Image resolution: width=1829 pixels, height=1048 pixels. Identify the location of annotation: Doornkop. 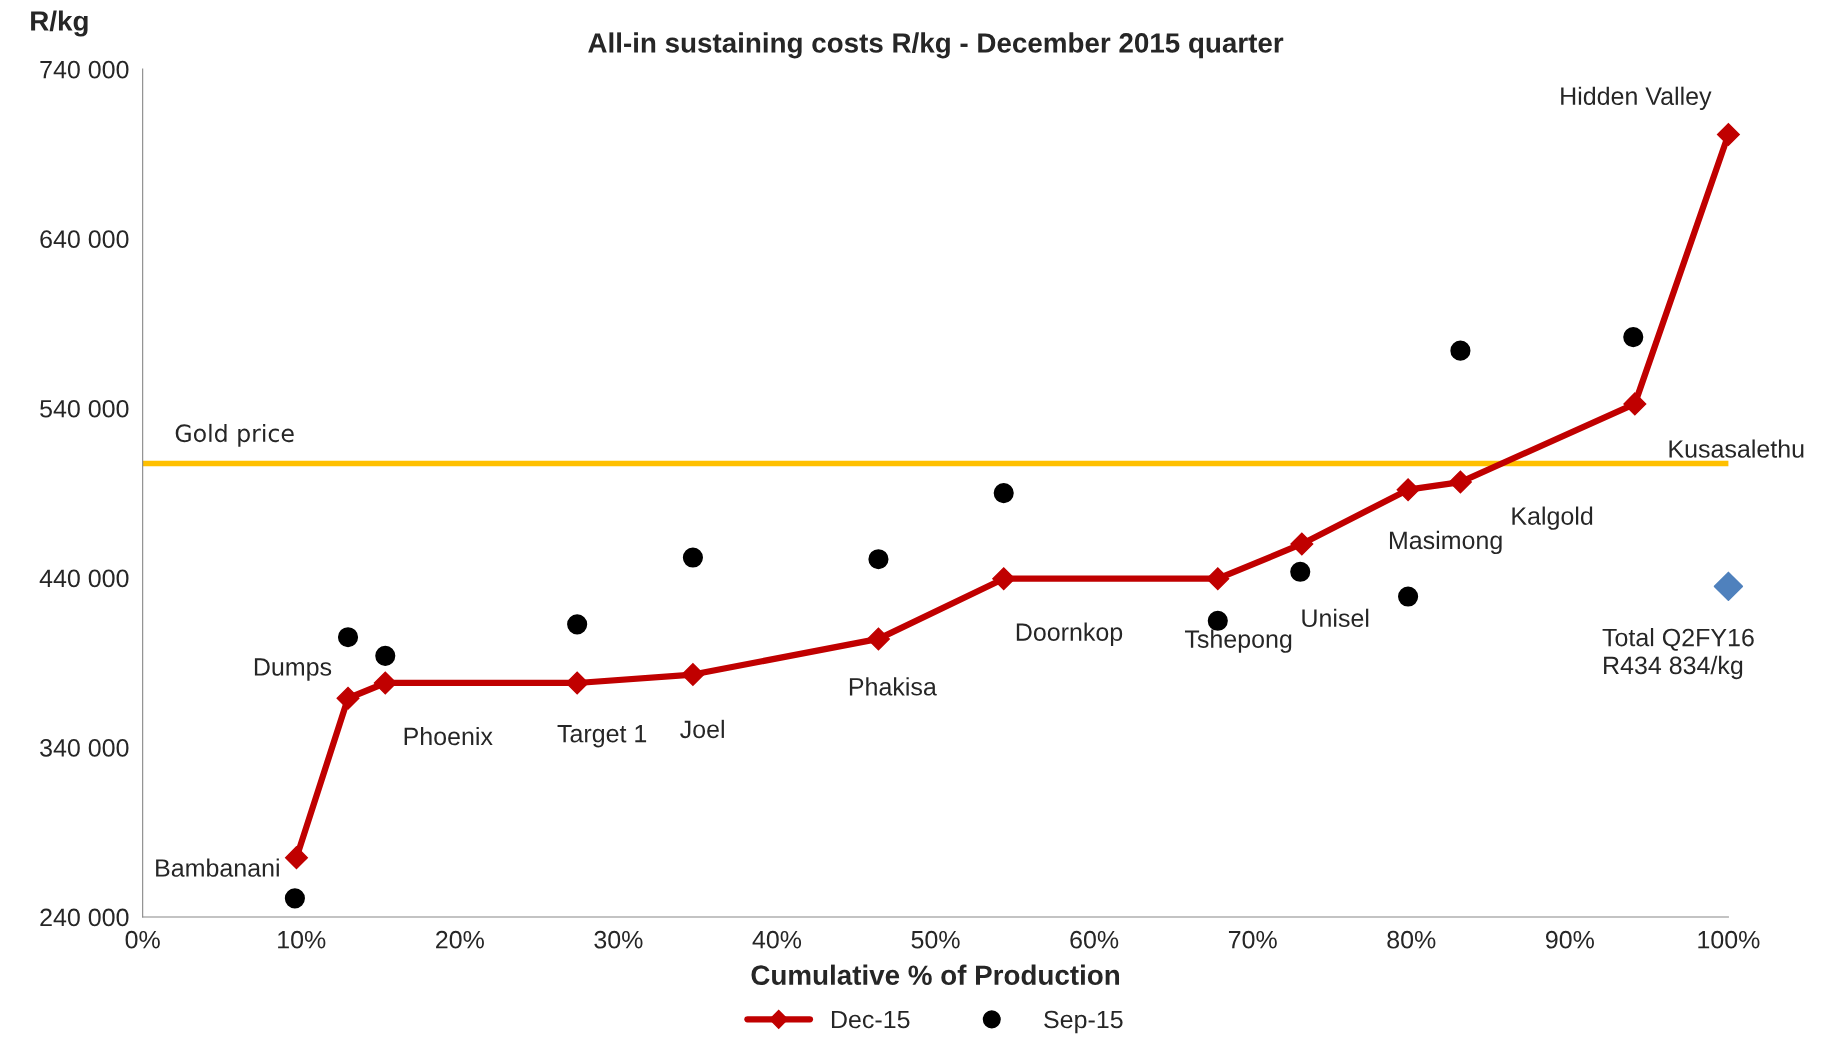
(1069, 634).